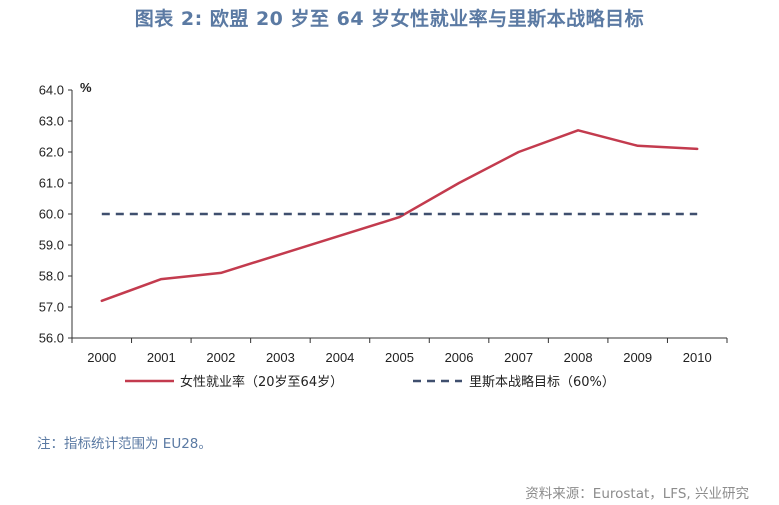  What do you see at coordinates (399, 357) in the screenshot?
I see `x-tick-label: 2005` at bounding box center [399, 357].